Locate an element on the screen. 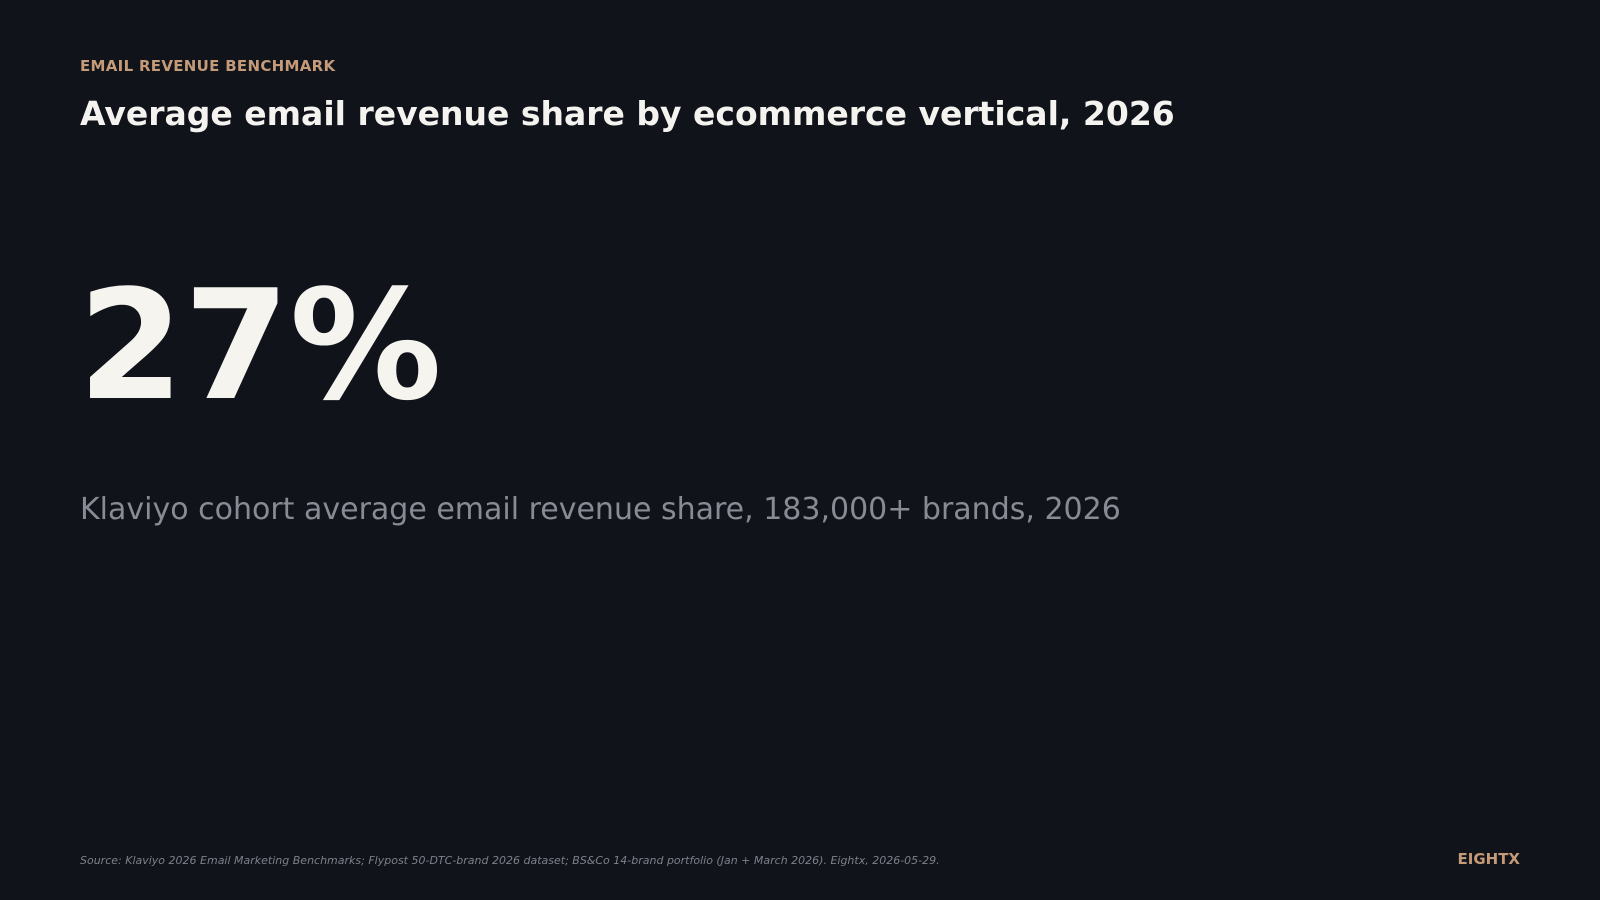  eyebrow: EMAIL REVENUE BENCHMARK is located at coordinates (208, 66).